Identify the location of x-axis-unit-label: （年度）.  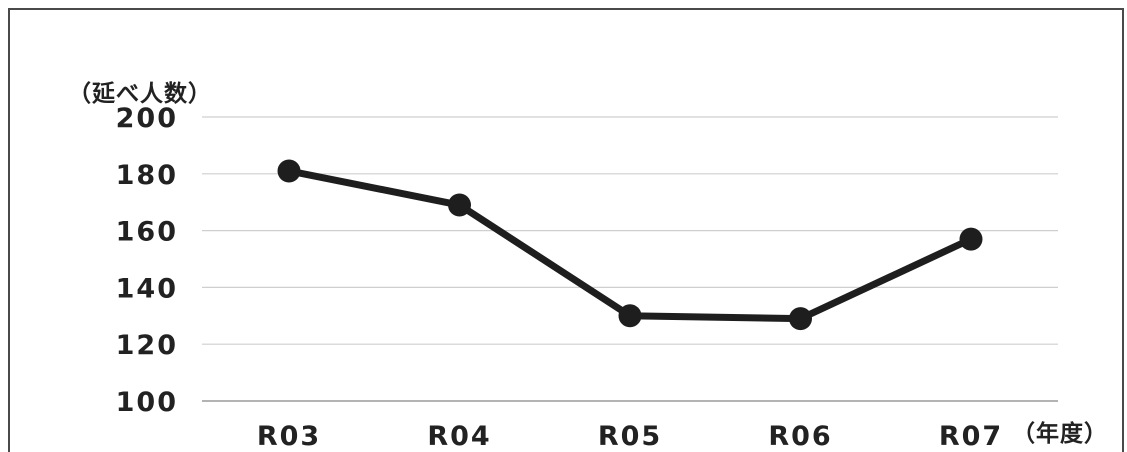
(1060, 434).